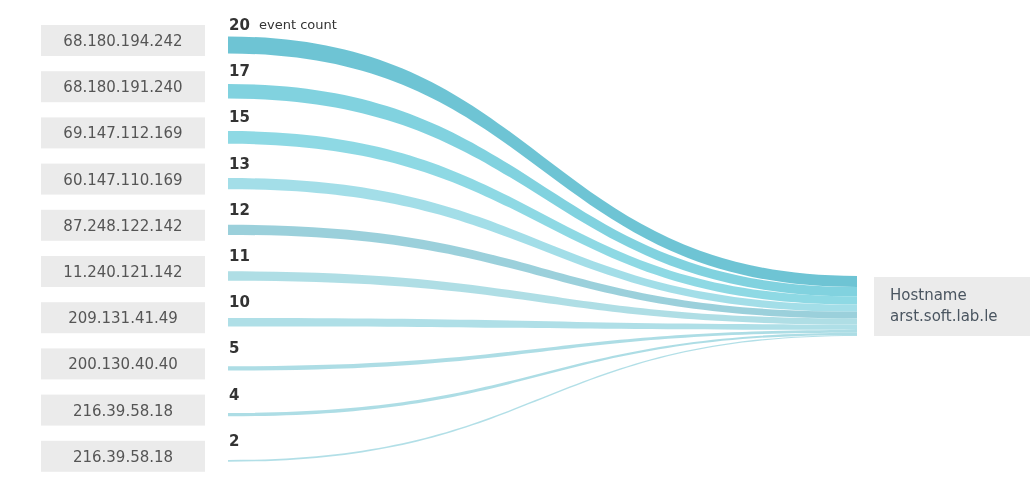 This screenshot has width=1030, height=478. What do you see at coordinates (123, 179) in the screenshot?
I see `category-label: 60.147.110.169` at bounding box center [123, 179].